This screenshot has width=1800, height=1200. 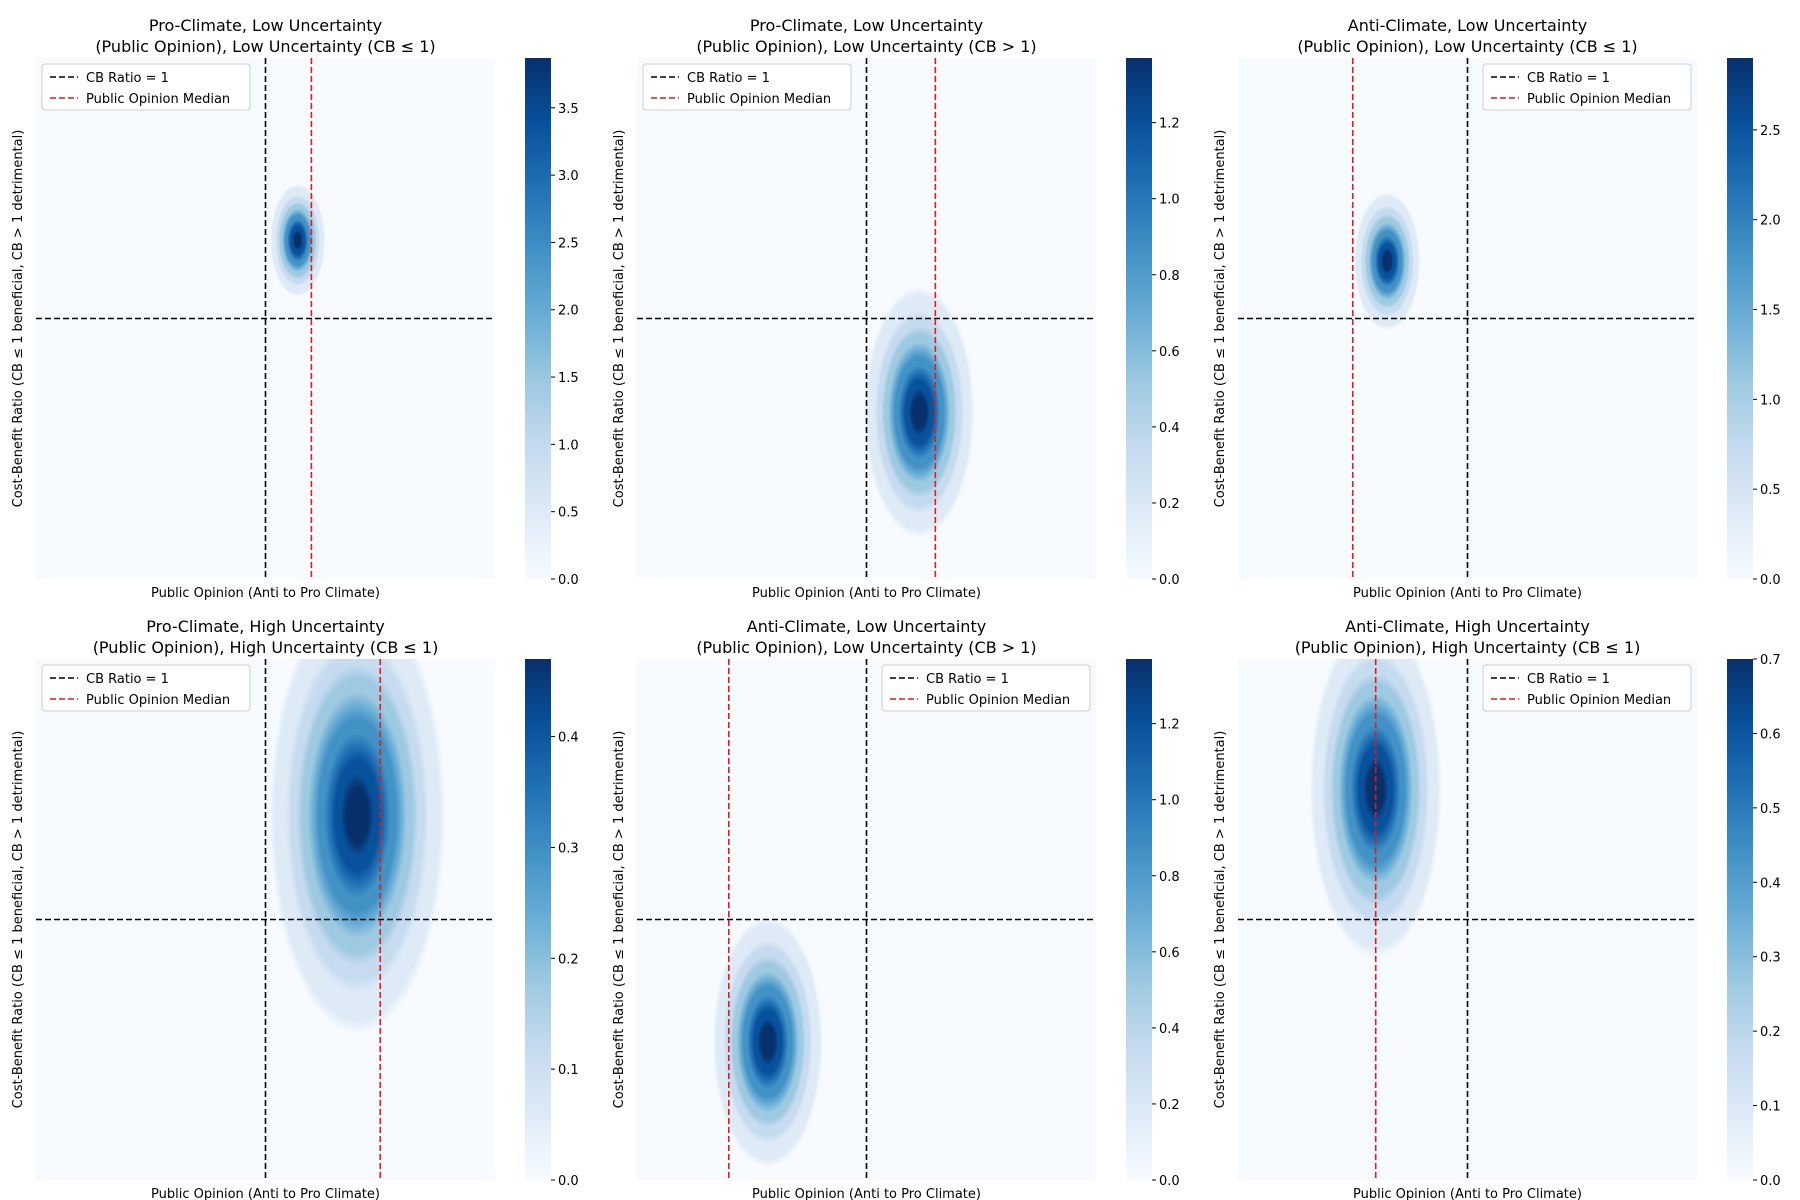 I want to click on colorbar-tick-label: 3.0, so click(x=568, y=176).